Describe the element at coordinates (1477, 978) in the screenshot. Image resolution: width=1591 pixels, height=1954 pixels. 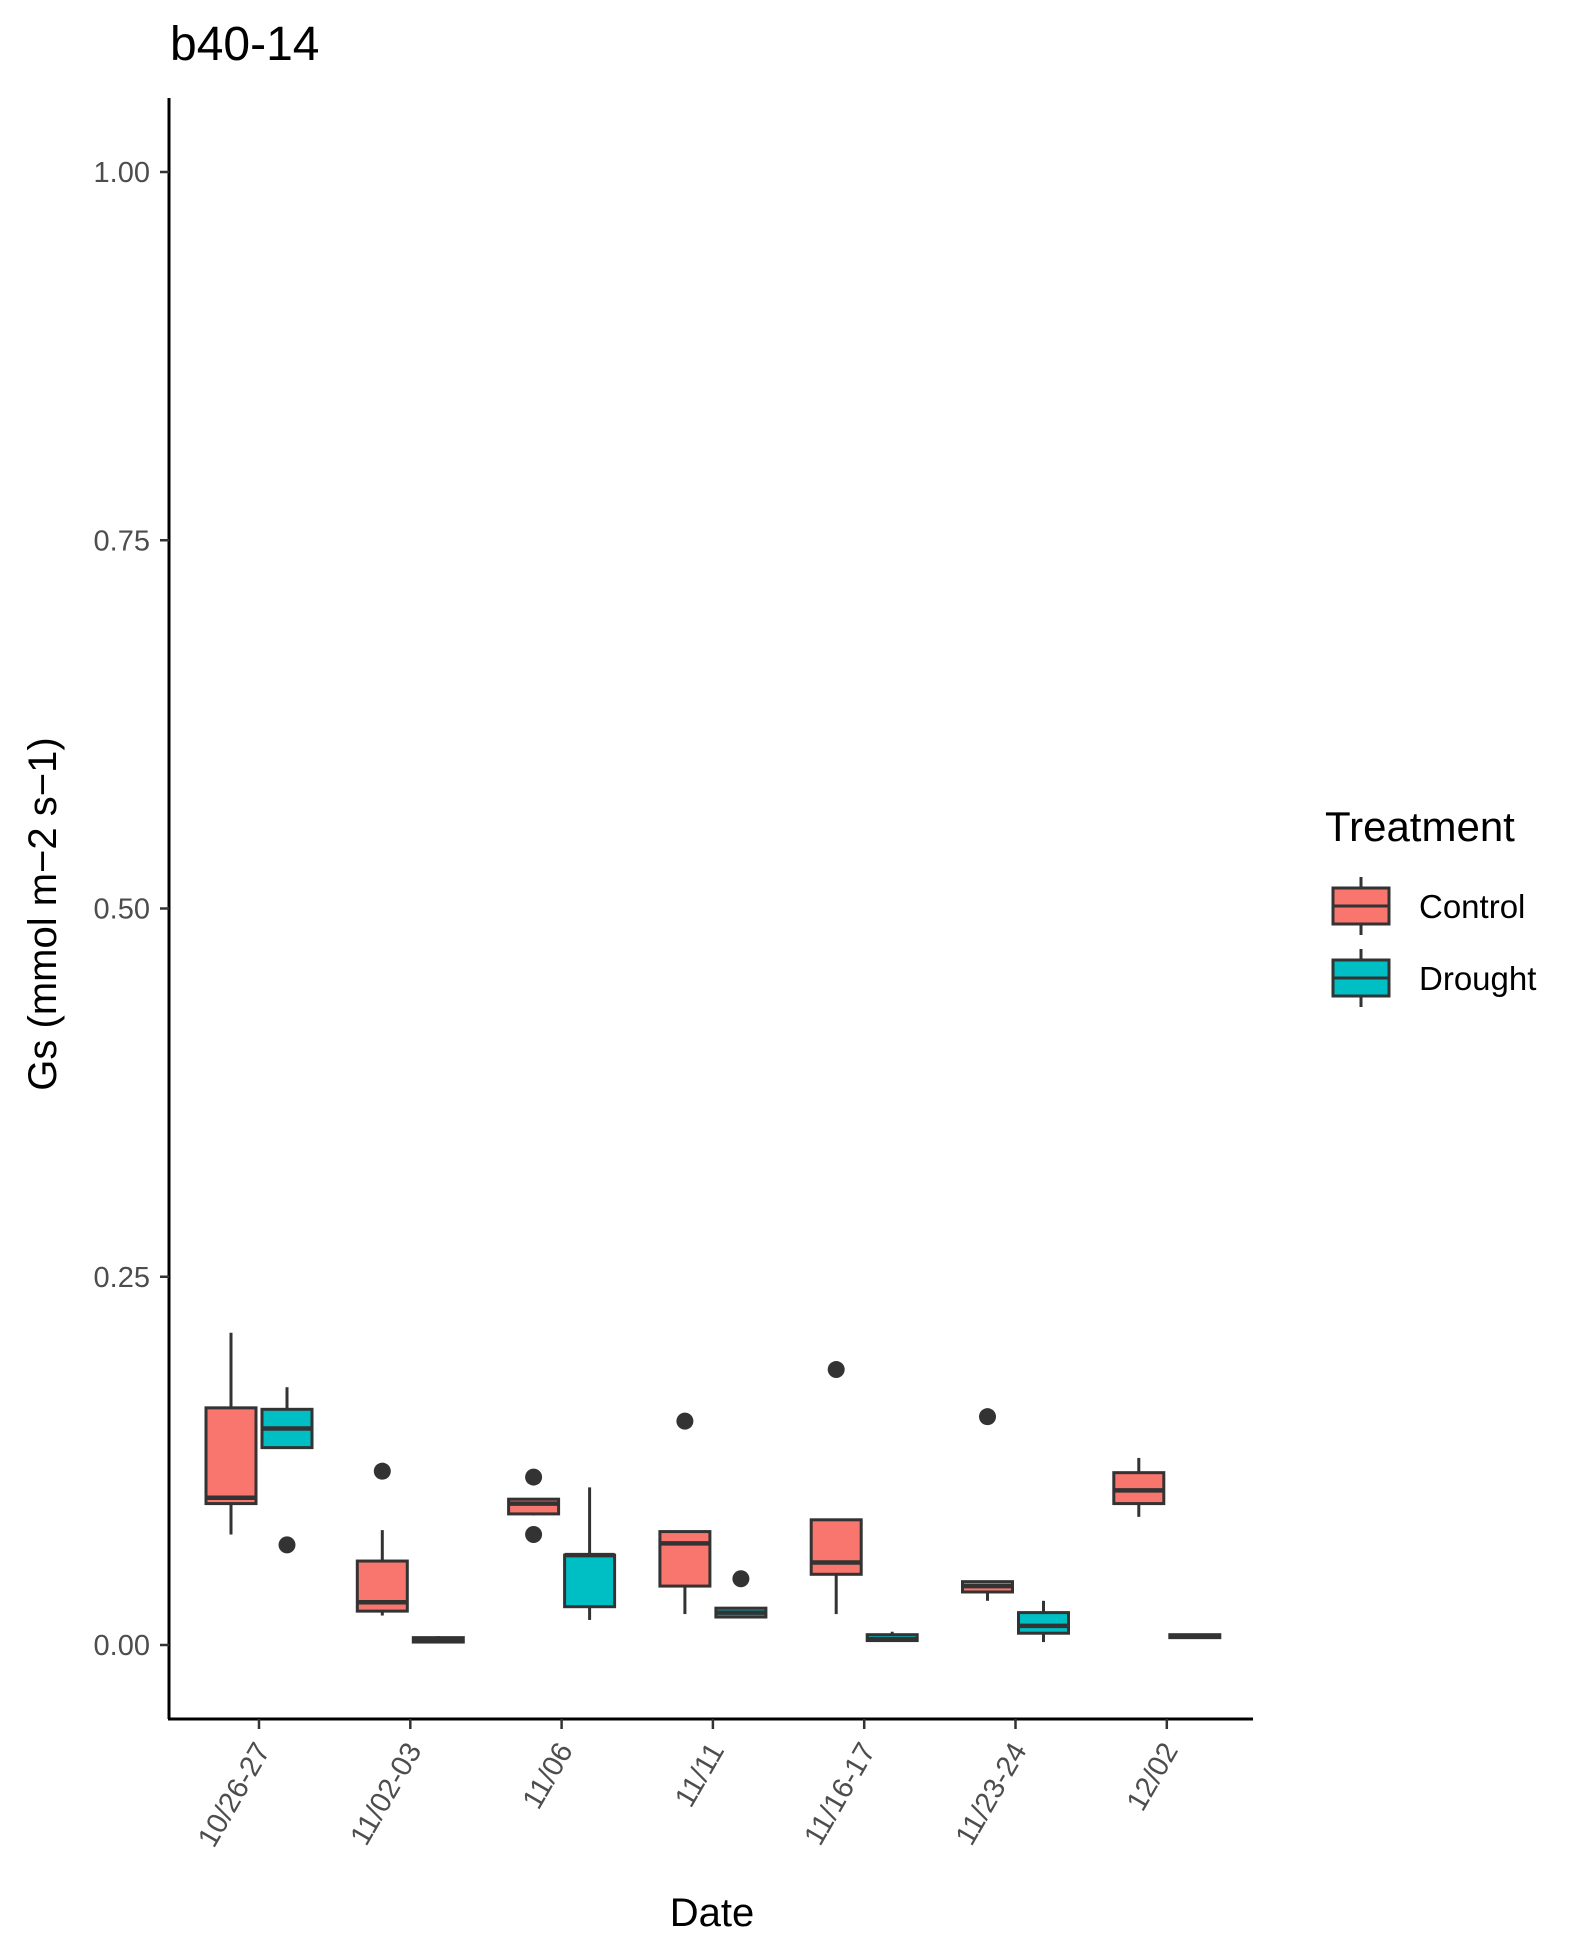
I see `legend-label: Drought` at that location.